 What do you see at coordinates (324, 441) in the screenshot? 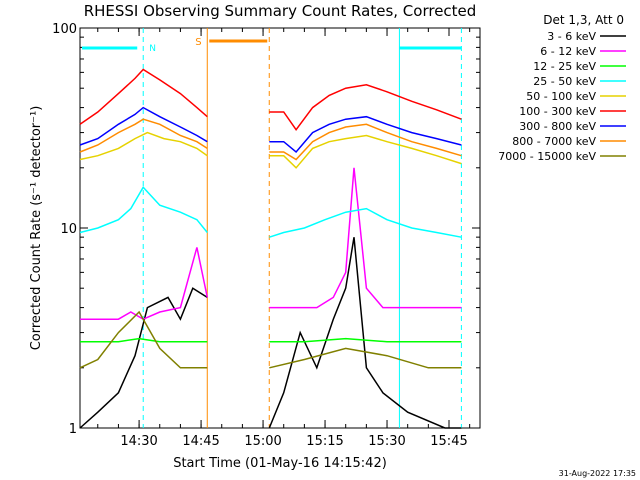
I see `x-tick-label: 15:15` at bounding box center [324, 441].